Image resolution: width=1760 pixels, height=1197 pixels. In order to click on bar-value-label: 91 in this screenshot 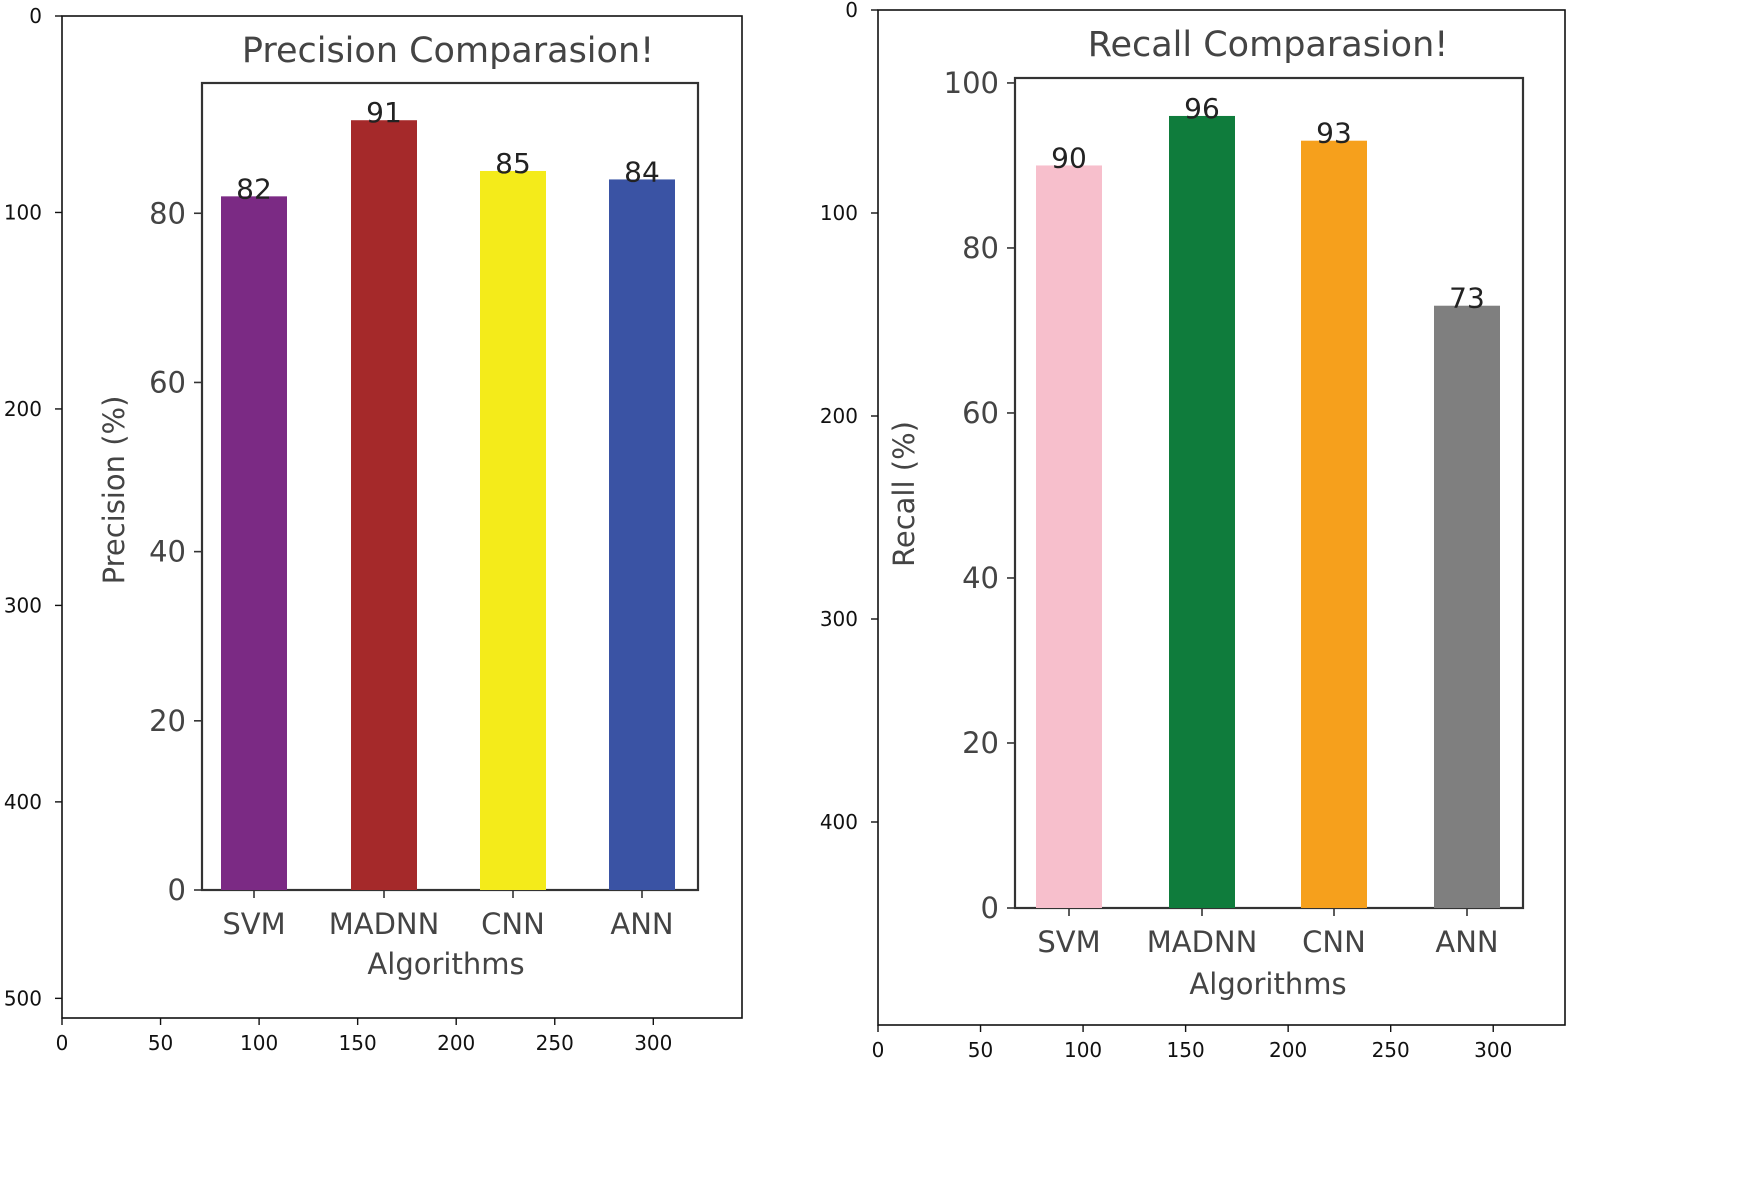, I will do `click(384, 112)`.